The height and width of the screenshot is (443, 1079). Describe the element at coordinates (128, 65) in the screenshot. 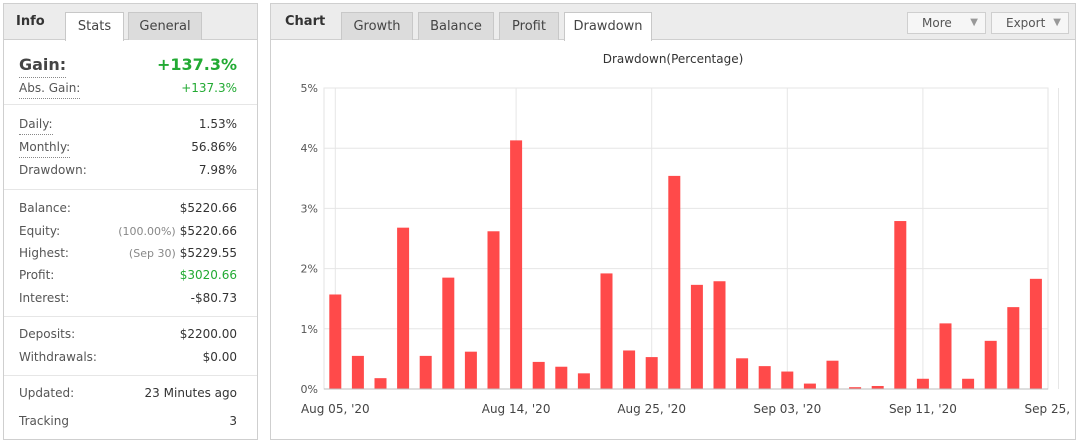

I see `gain-row: Gain: +137.3%` at that location.